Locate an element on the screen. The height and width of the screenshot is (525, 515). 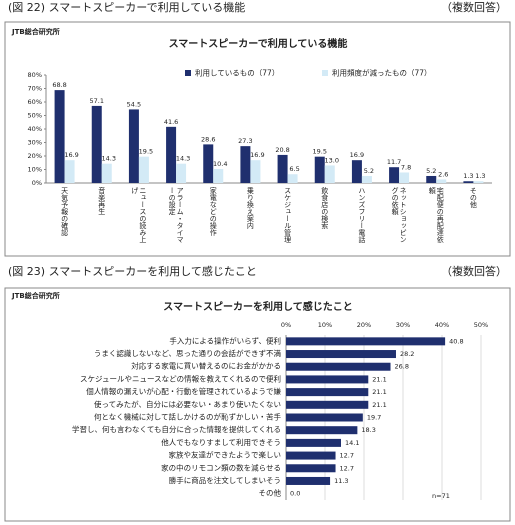
y-tick-label: 家族や友達ができたようで楽しい is located at coordinates (225, 455).